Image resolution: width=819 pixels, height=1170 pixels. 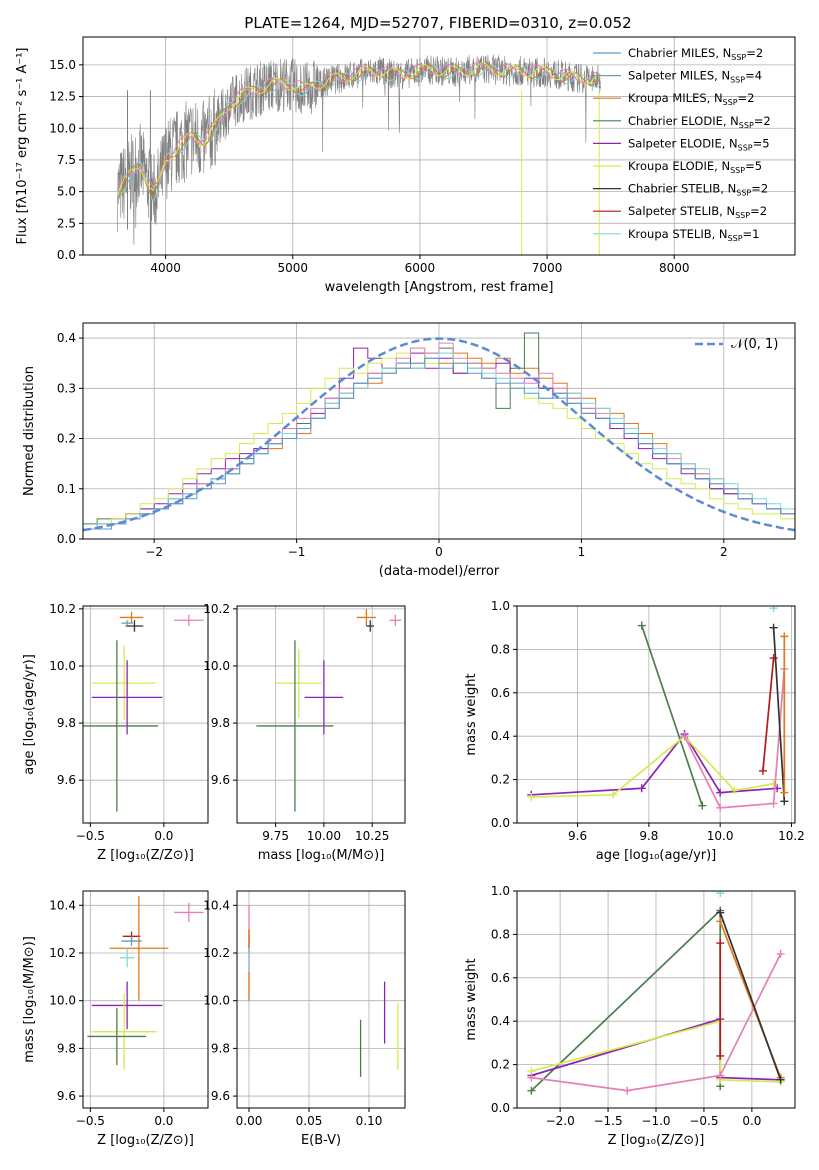 I want to click on x-tick-label: 0, so click(x=439, y=552).